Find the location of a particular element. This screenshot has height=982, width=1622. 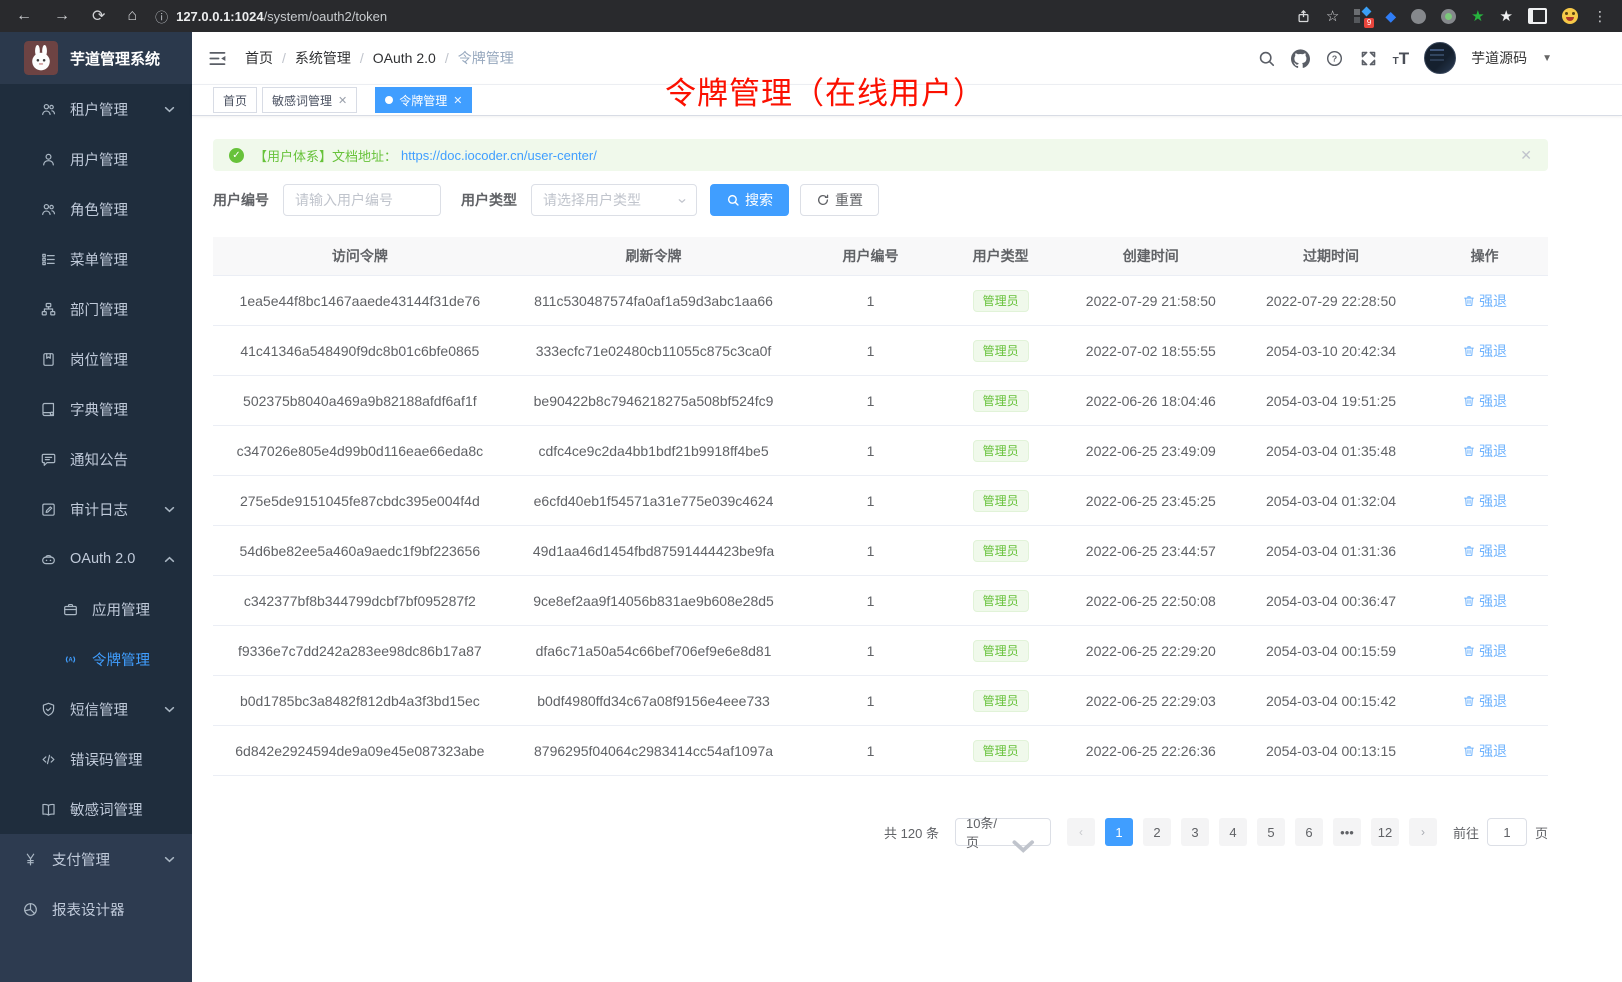

page-button-3: 3 is located at coordinates (1194, 832).